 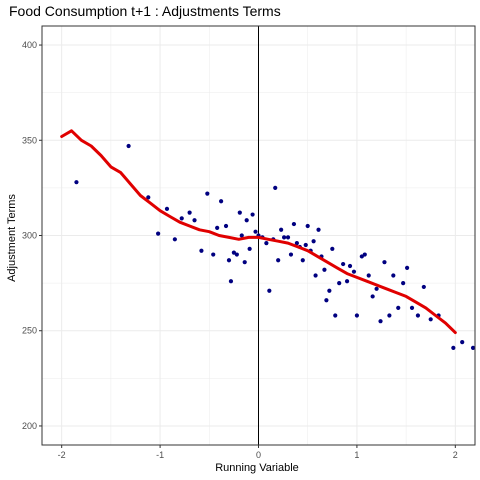 What do you see at coordinates (29, 140) in the screenshot?
I see `y-tick-label: 350` at bounding box center [29, 140].